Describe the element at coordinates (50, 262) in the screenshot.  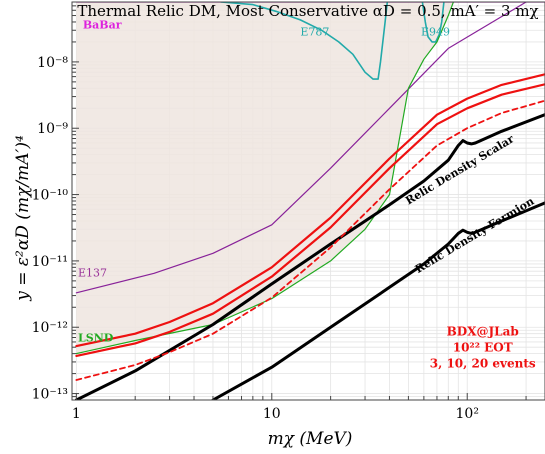
I see `y-tick-label: 10⁻¹¹` at that location.